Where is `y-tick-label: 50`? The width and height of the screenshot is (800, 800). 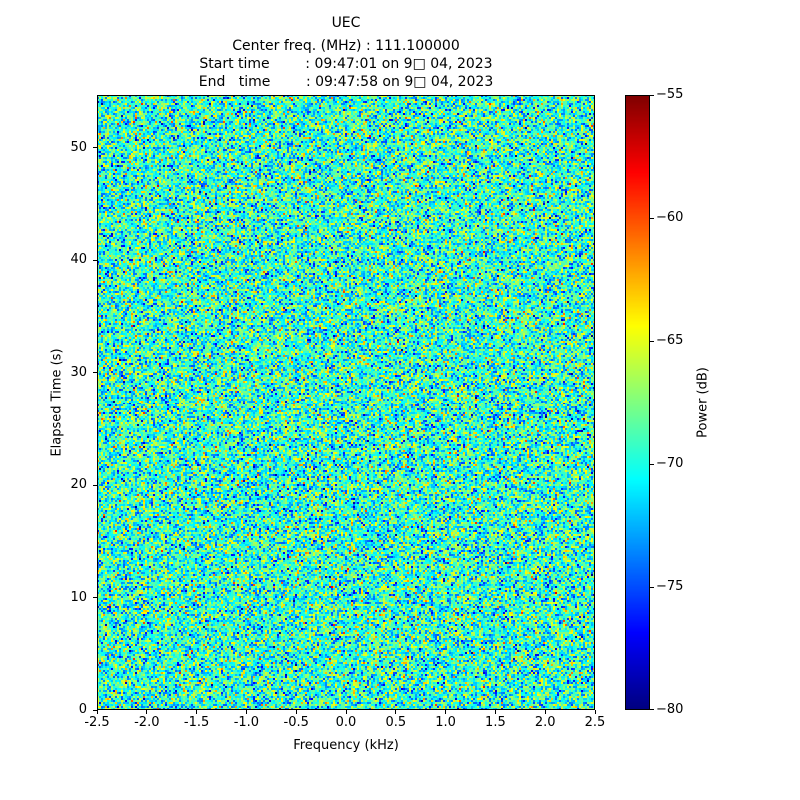 y-tick-label: 50 is located at coordinates (78, 147).